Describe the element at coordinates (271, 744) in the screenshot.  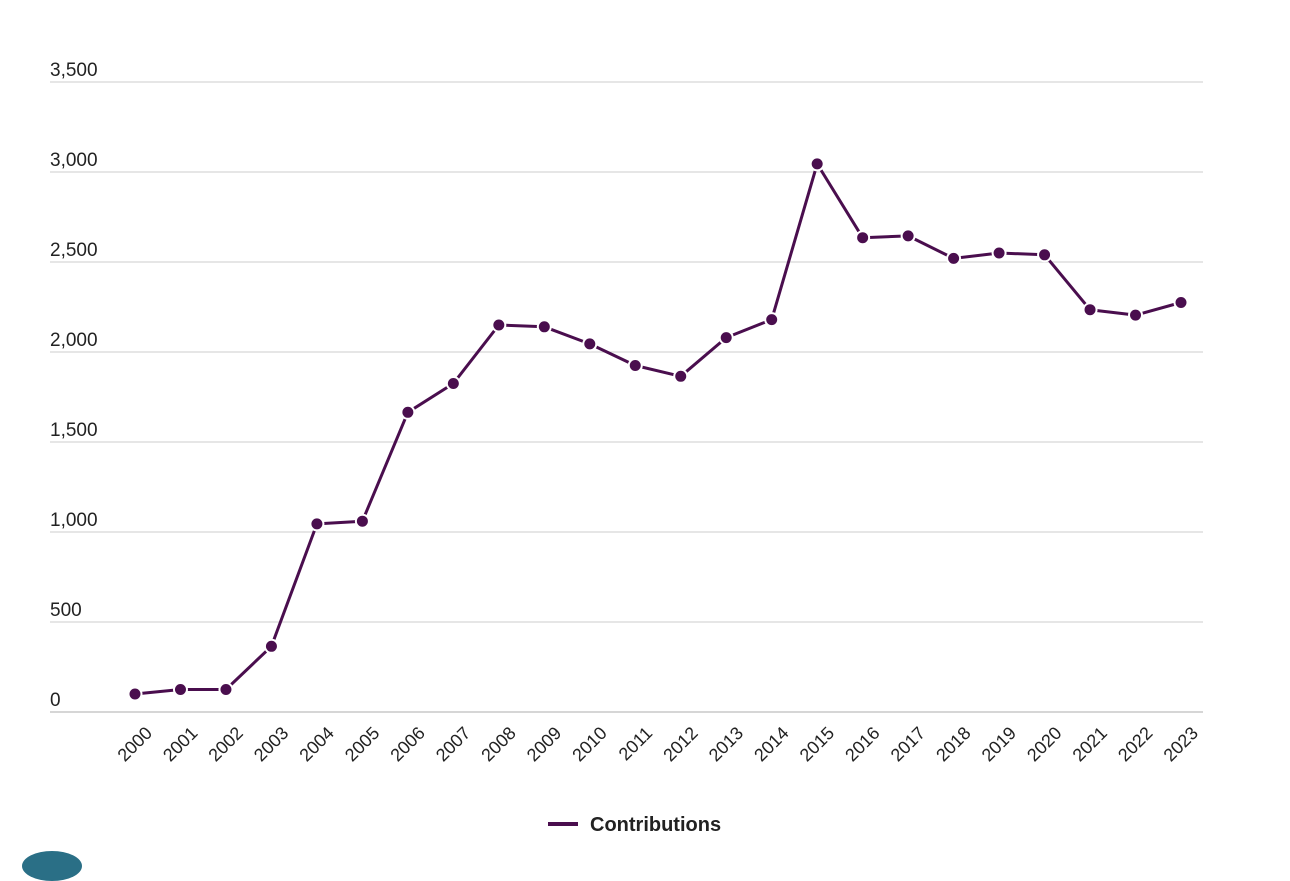
I see `x-tick-label: 2003` at that location.